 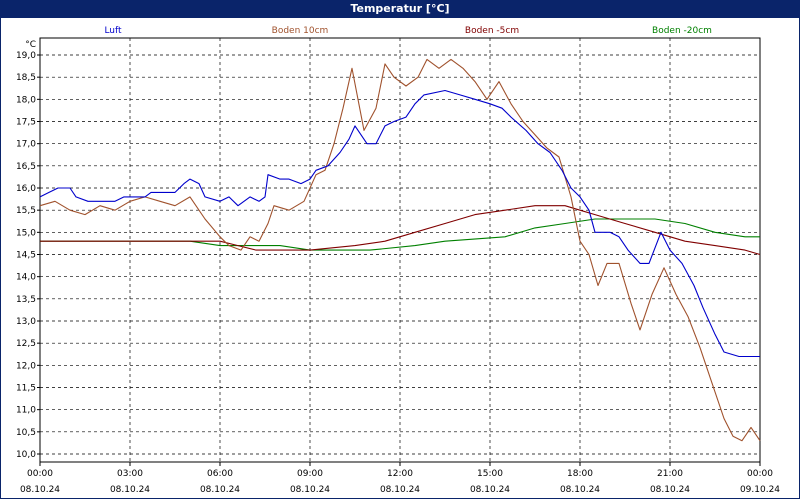 I want to click on y-tick-label: 15,5, so click(x=26, y=211).